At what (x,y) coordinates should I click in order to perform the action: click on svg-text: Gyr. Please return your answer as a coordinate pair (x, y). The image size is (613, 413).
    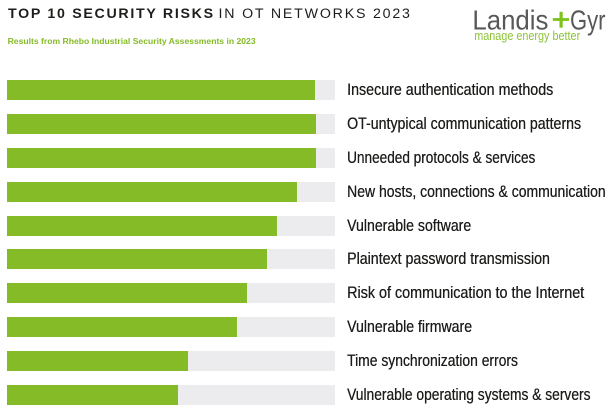
    Looking at the image, I should click on (588, 19).